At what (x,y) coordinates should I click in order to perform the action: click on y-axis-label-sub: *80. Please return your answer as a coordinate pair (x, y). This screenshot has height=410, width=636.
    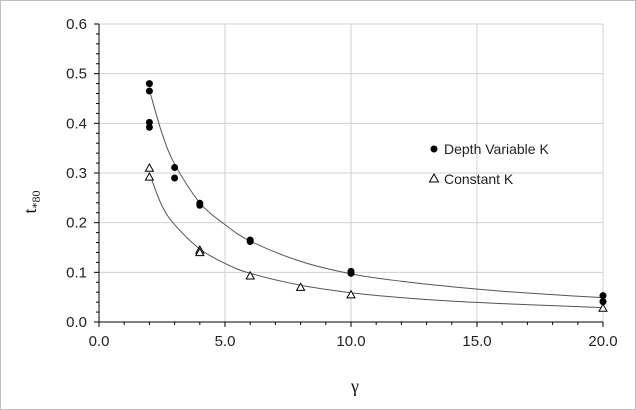
    Looking at the image, I should click on (36, 199).